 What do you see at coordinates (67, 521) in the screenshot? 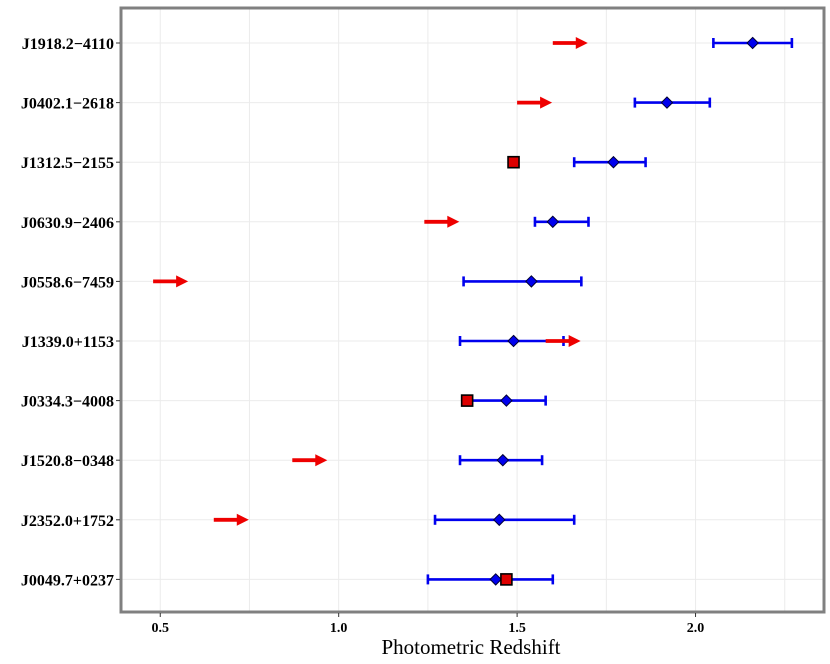
I see `source-name-label: J2352.0+1752` at bounding box center [67, 521].